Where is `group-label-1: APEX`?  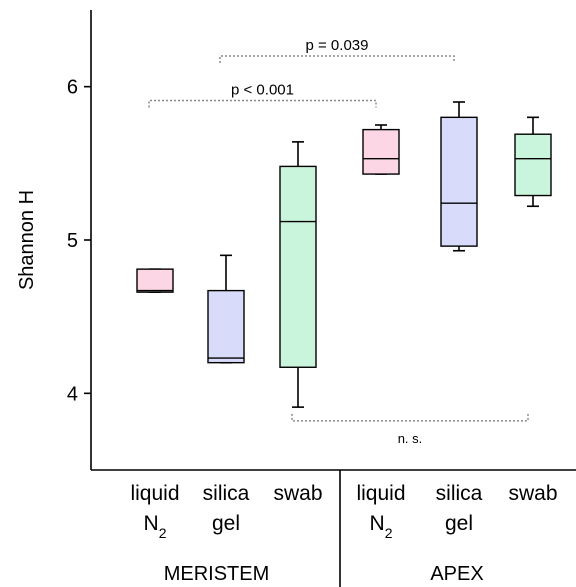 group-label-1: APEX is located at coordinates (456, 574).